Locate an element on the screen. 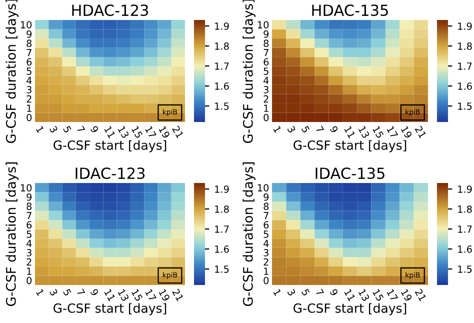 Image resolution: width=474 pixels, height=323 pixels. chart-title: IDAC-123 is located at coordinates (110, 173).